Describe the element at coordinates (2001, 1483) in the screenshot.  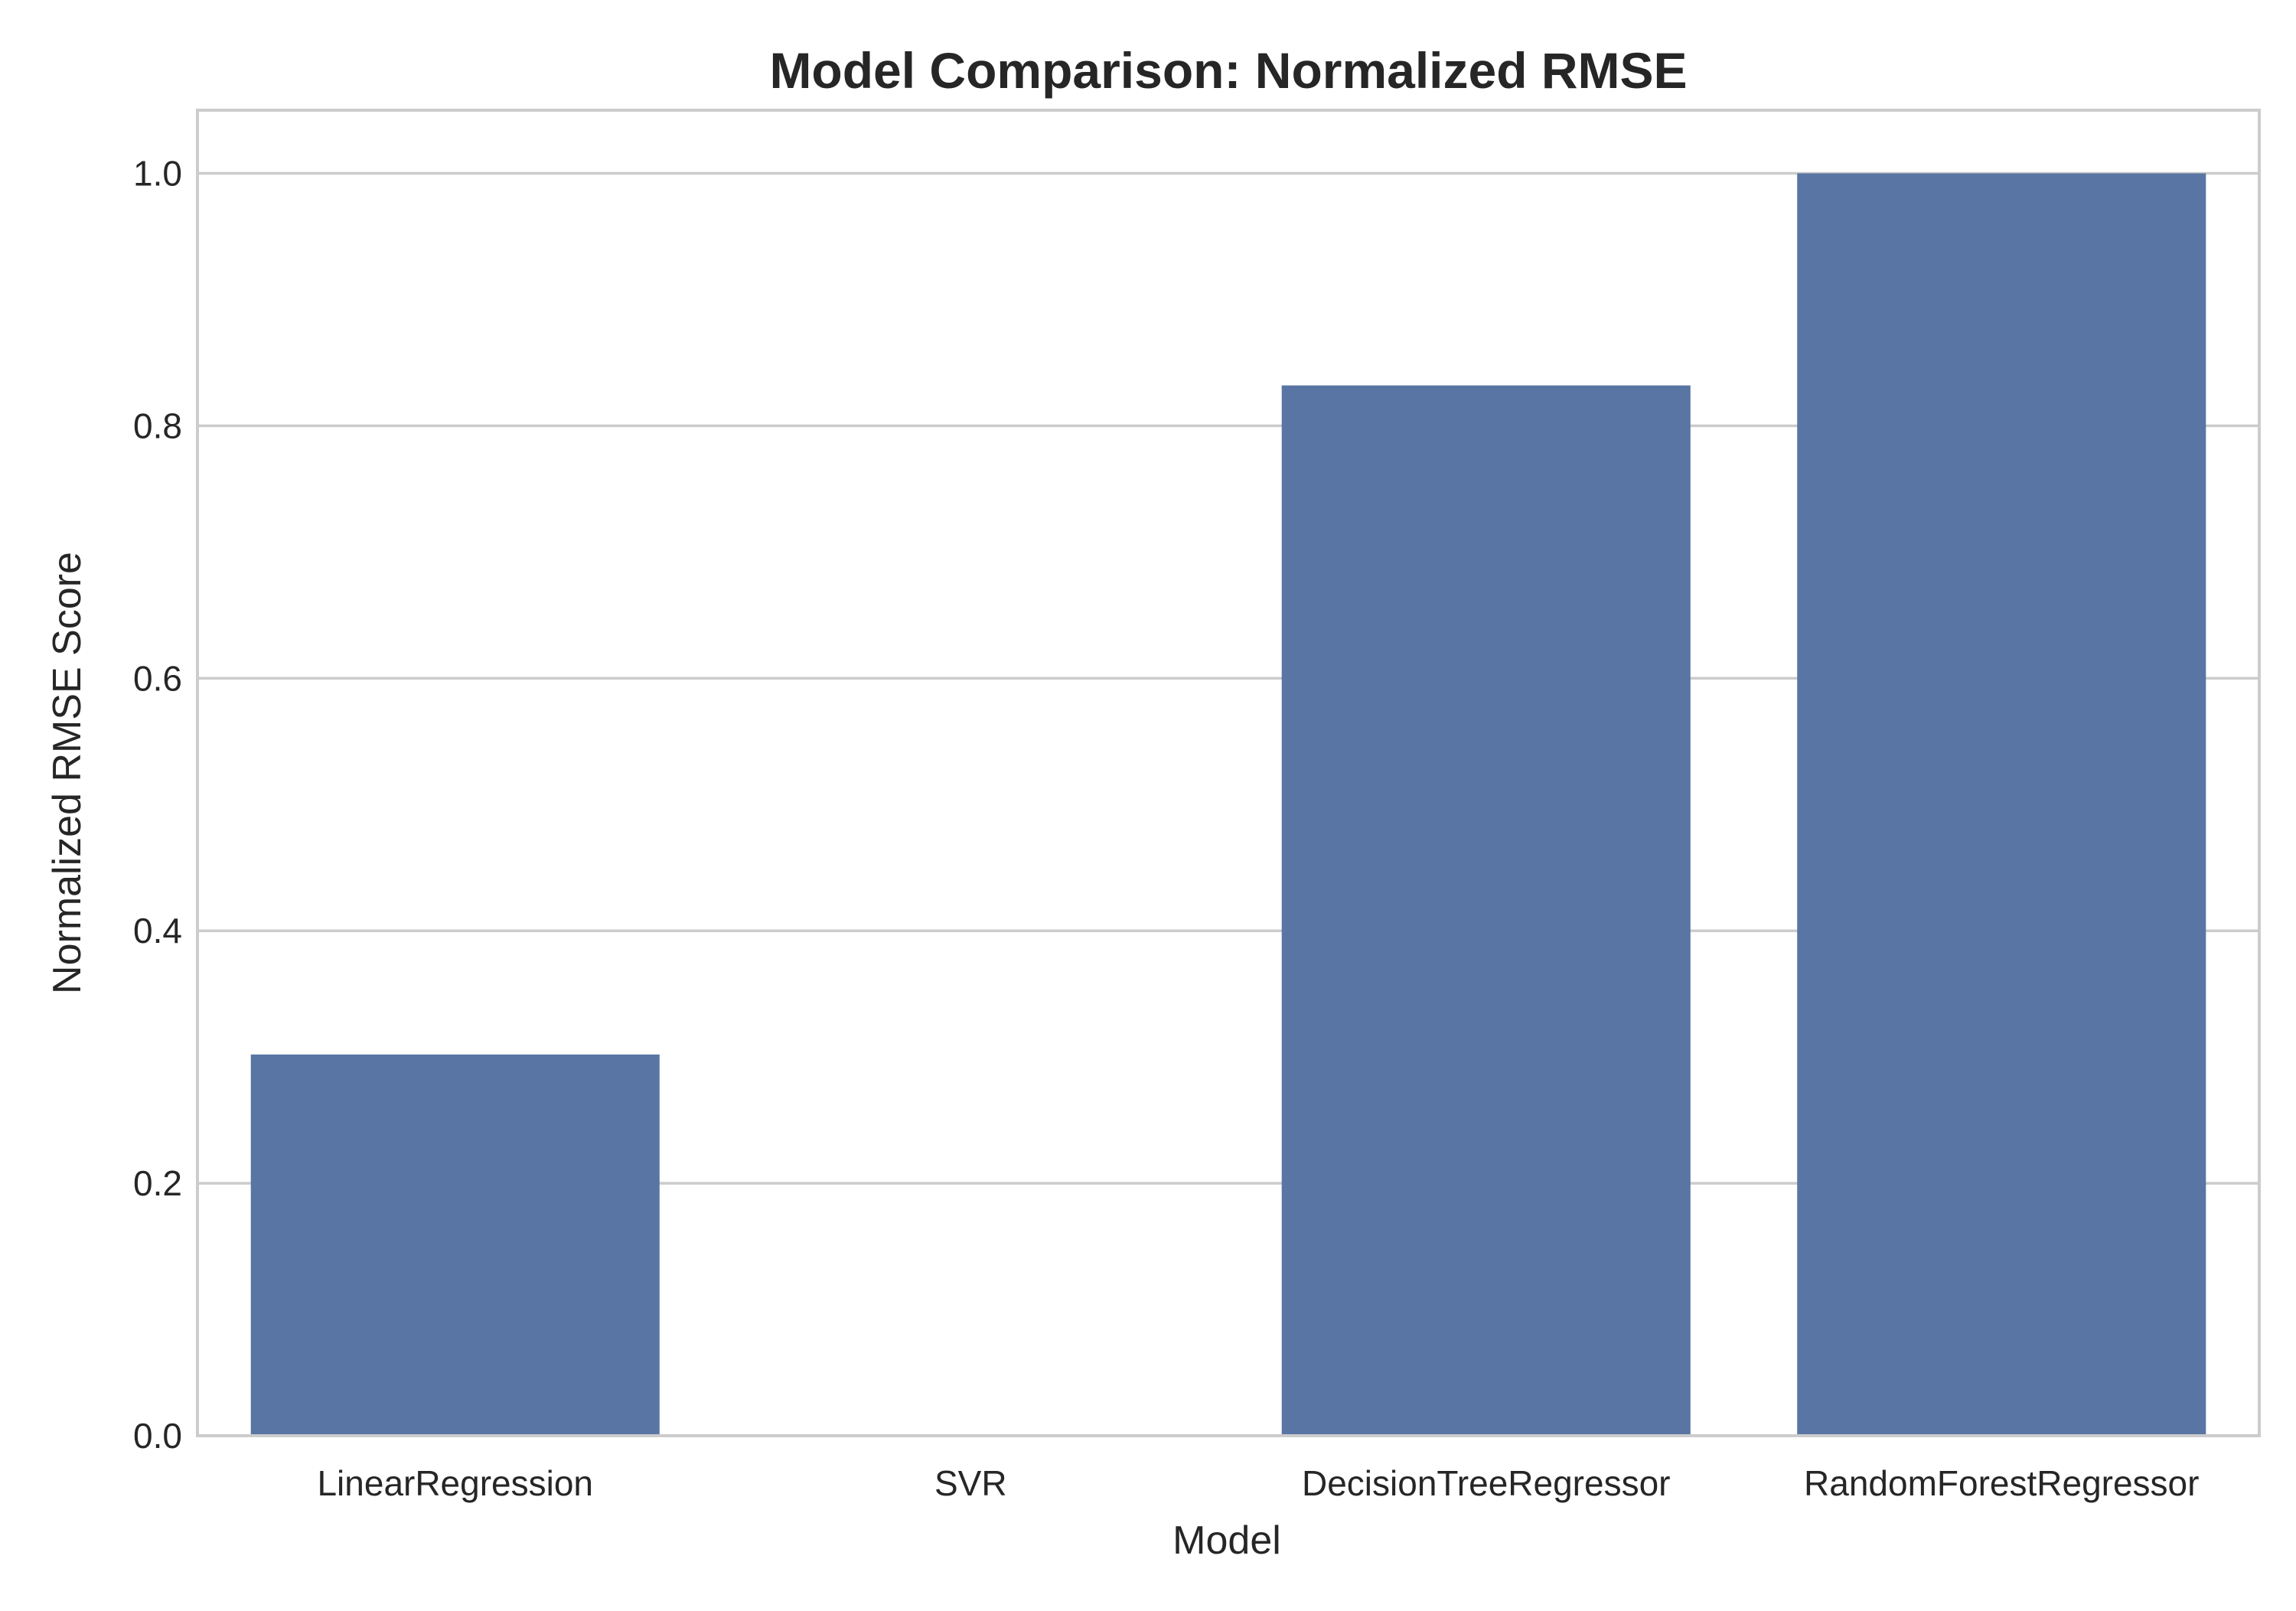
I see `x-tick-label: RandomForestRegressor` at that location.